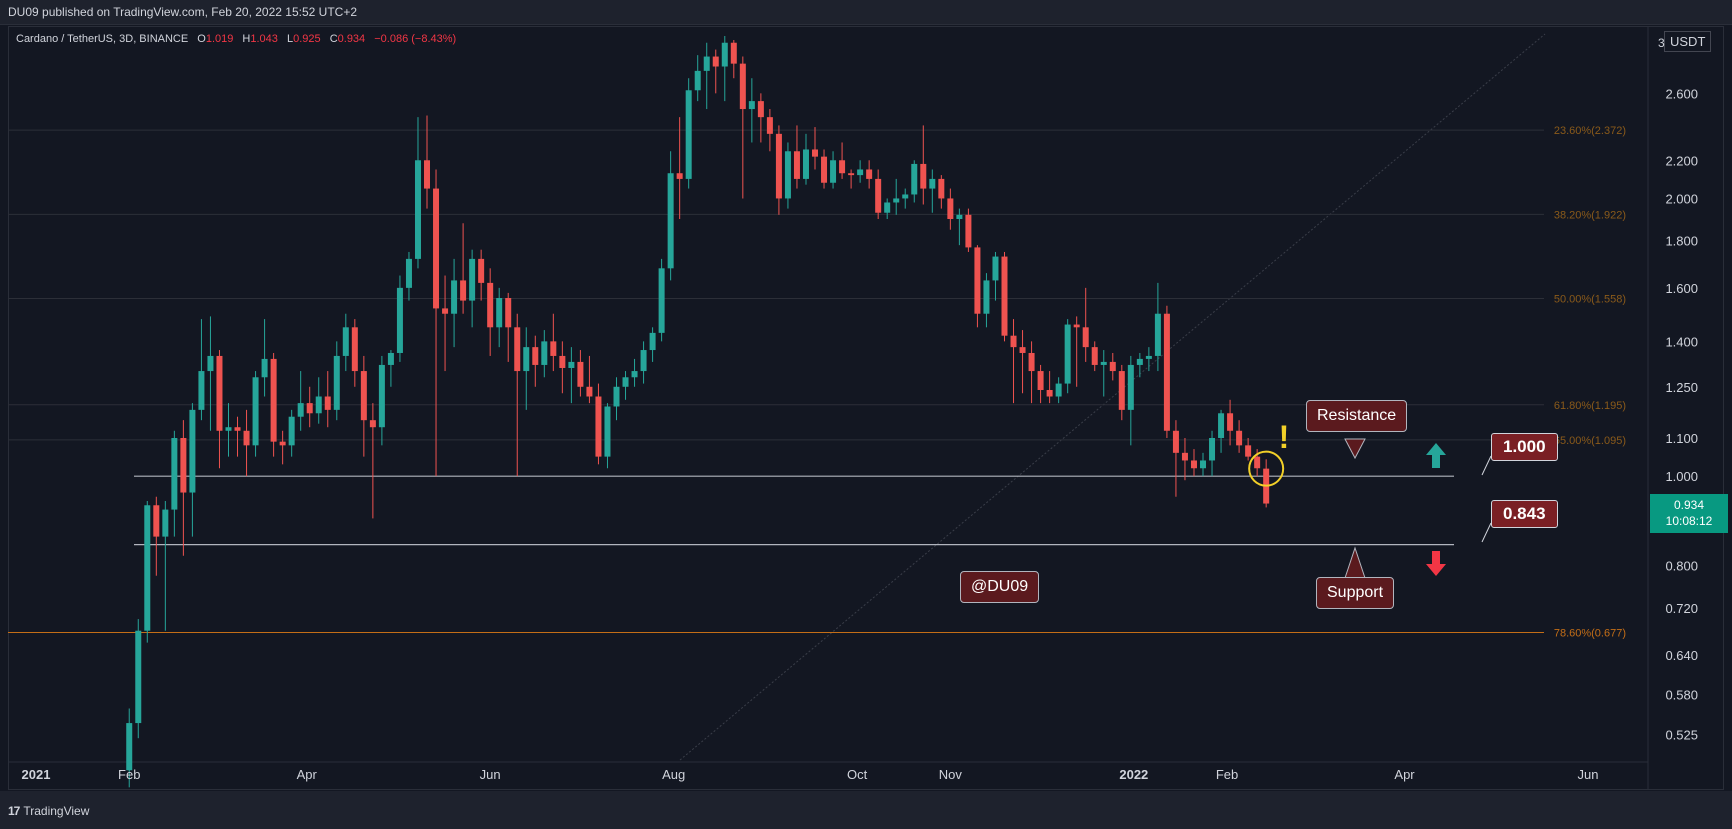 The image size is (1732, 829). What do you see at coordinates (48, 811) in the screenshot?
I see `tradingview-logo: 17 TradingView` at bounding box center [48, 811].